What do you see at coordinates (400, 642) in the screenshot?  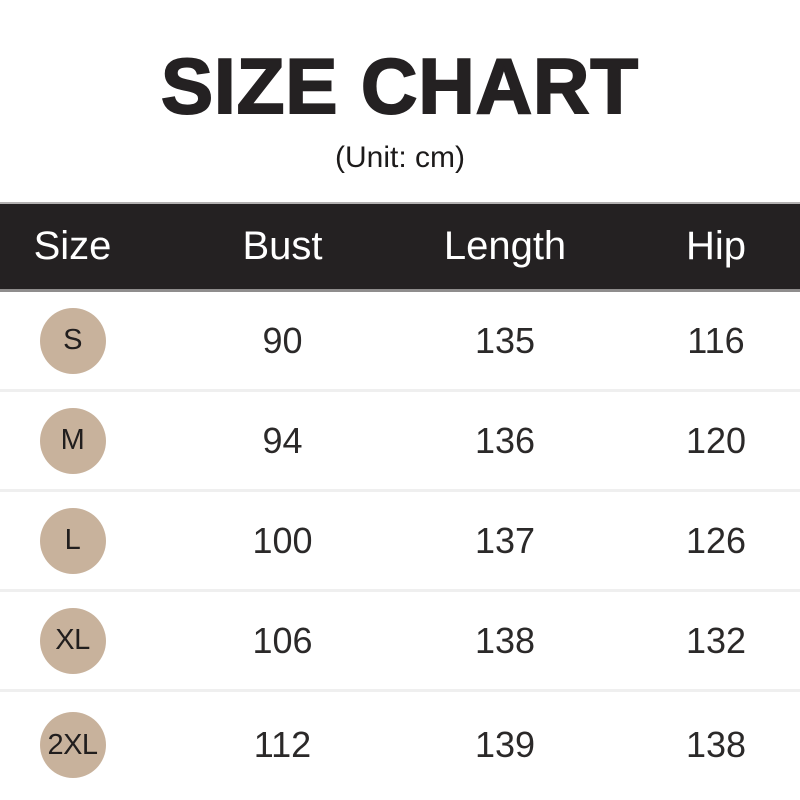 I see `table-row: XL 106 138 132` at bounding box center [400, 642].